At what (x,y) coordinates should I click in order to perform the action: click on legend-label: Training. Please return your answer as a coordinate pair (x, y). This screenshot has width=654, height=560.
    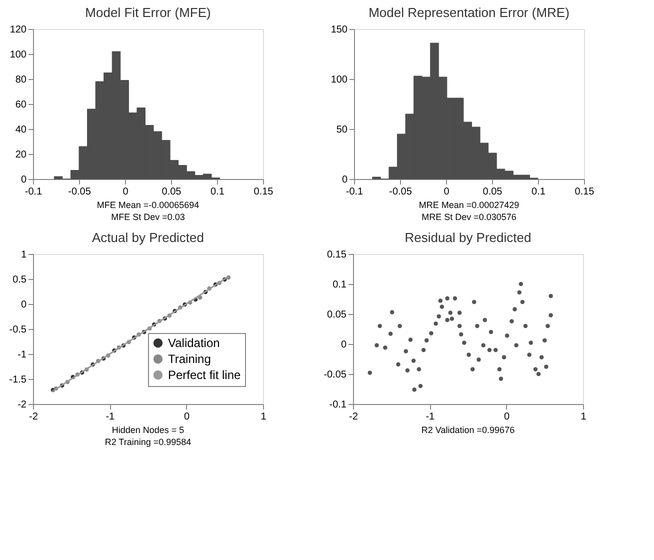
    Looking at the image, I should click on (189, 359).